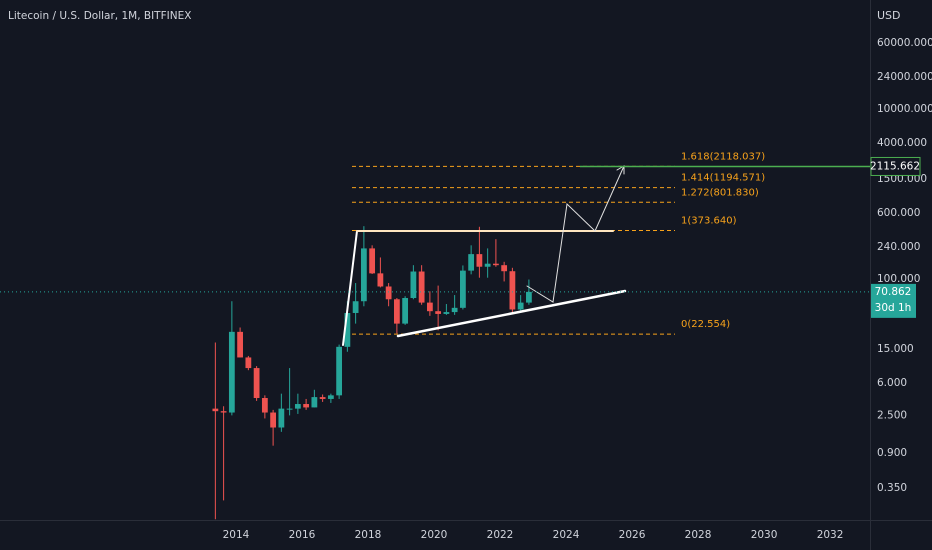 This screenshot has height=550, width=932. What do you see at coordinates (575, 234) in the screenshot?
I see `projection-path` at bounding box center [575, 234].